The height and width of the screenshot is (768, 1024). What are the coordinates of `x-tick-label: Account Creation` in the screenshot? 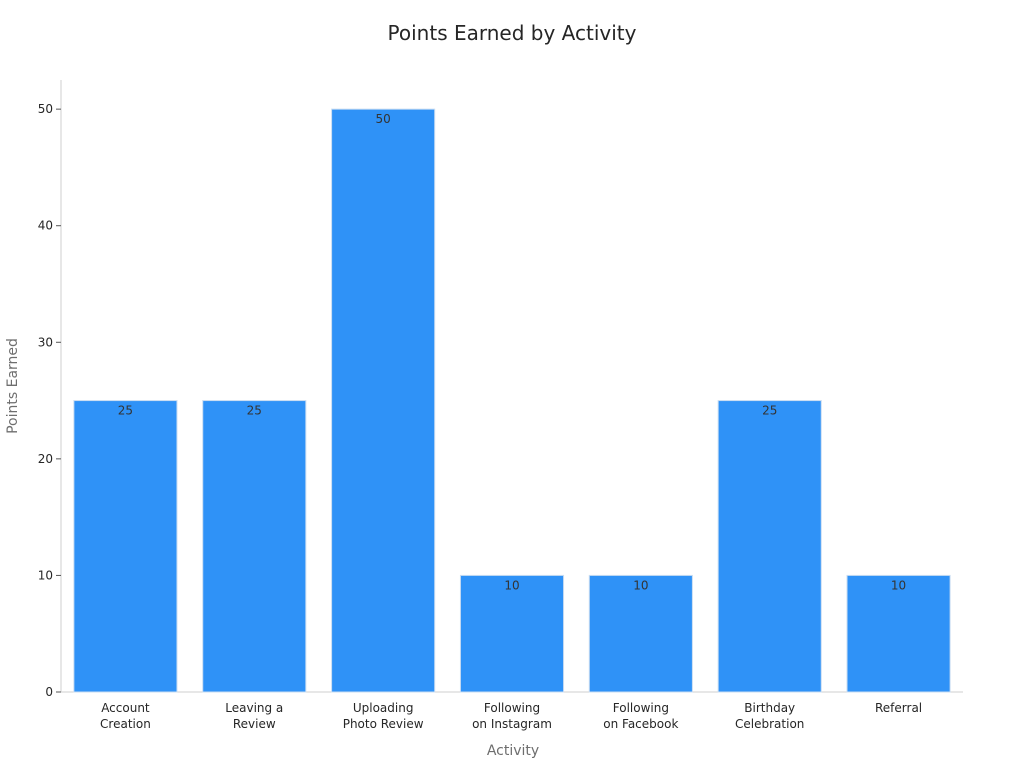 It's located at (125, 716).